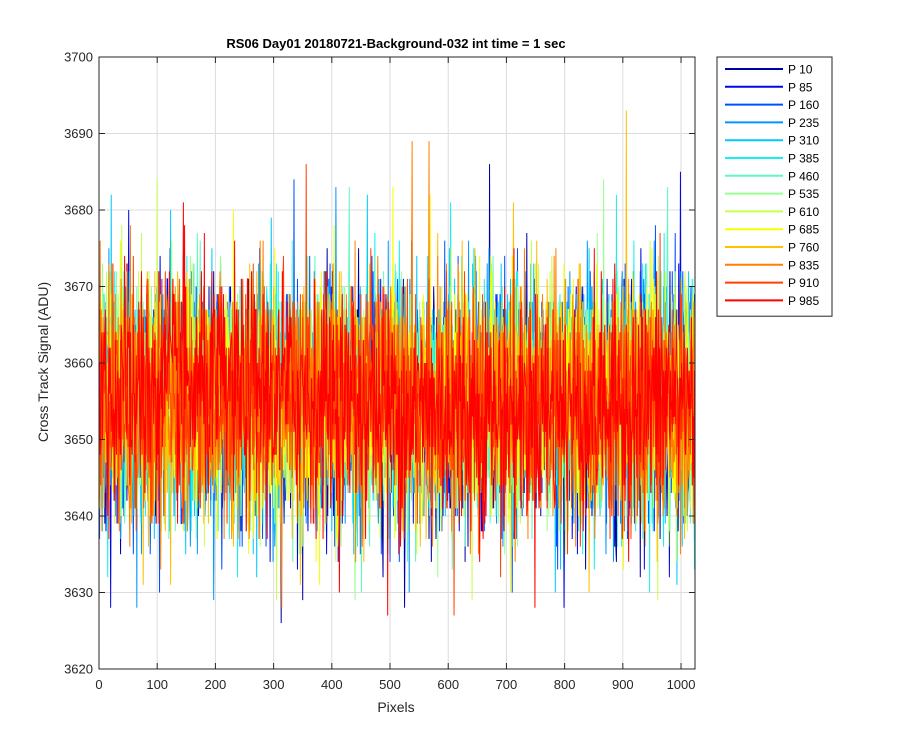 The height and width of the screenshot is (750, 900). Describe the element at coordinates (803, 230) in the screenshot. I see `legend-entry-label: P 685` at that location.